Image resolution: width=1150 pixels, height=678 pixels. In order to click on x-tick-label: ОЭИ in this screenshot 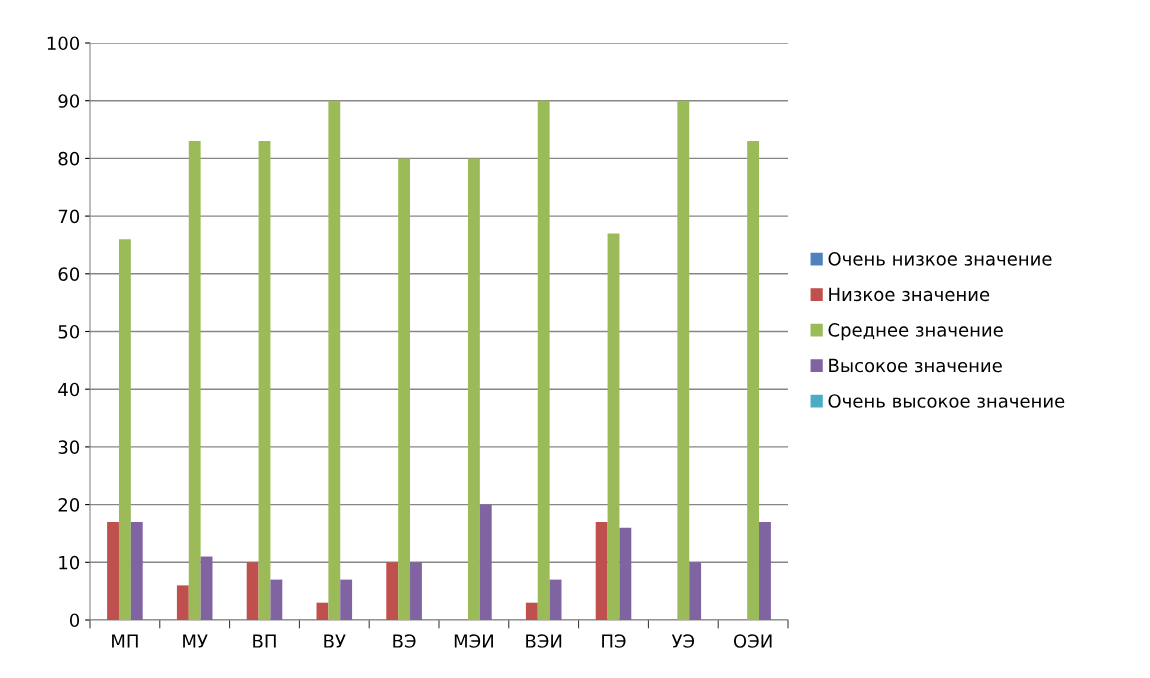, I will do `click(752, 641)`.